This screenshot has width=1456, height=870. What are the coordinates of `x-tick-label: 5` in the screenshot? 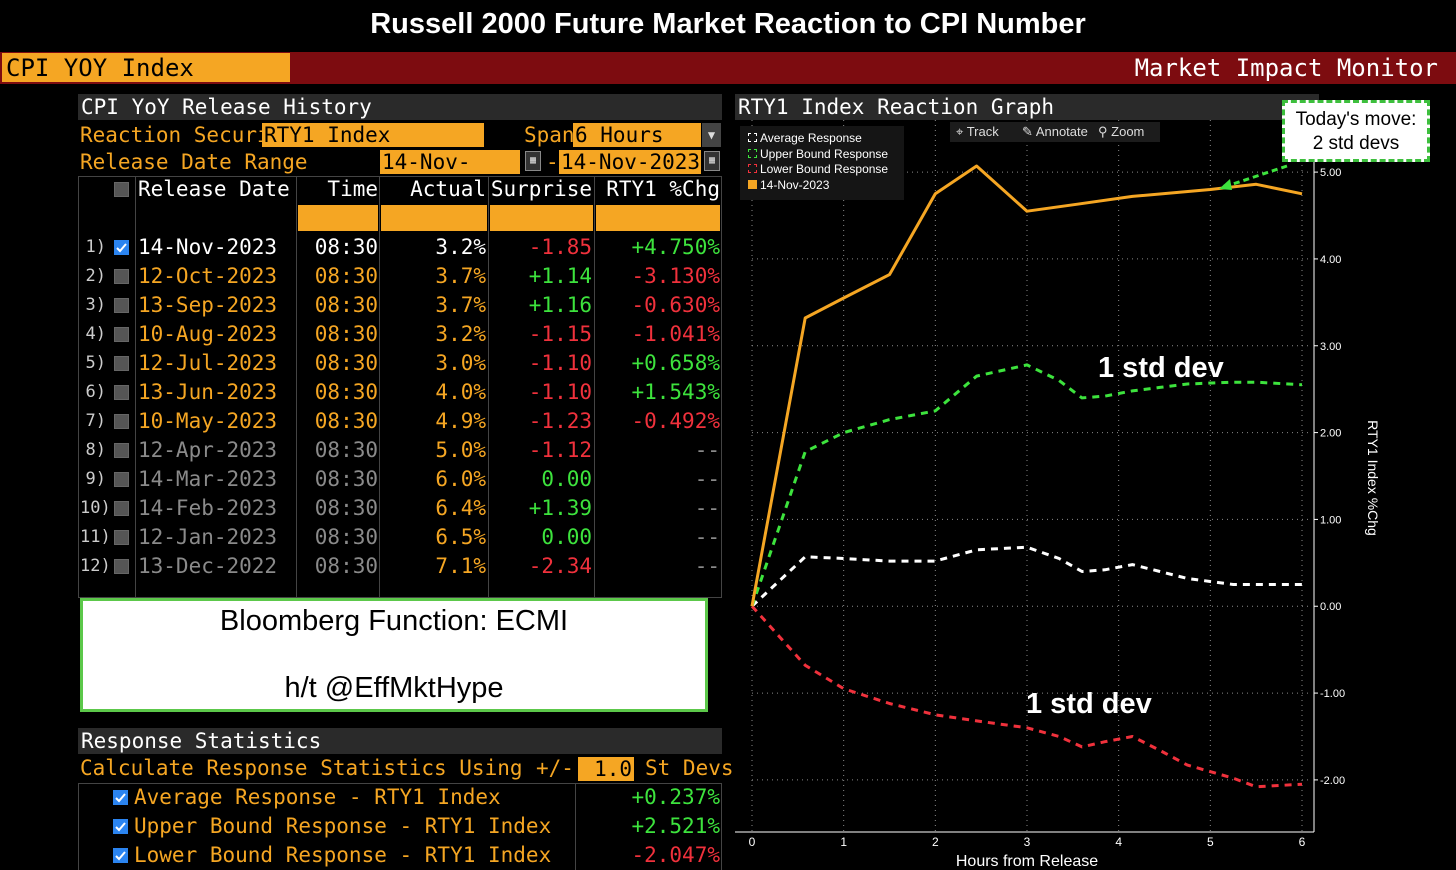 It's located at (1210, 842).